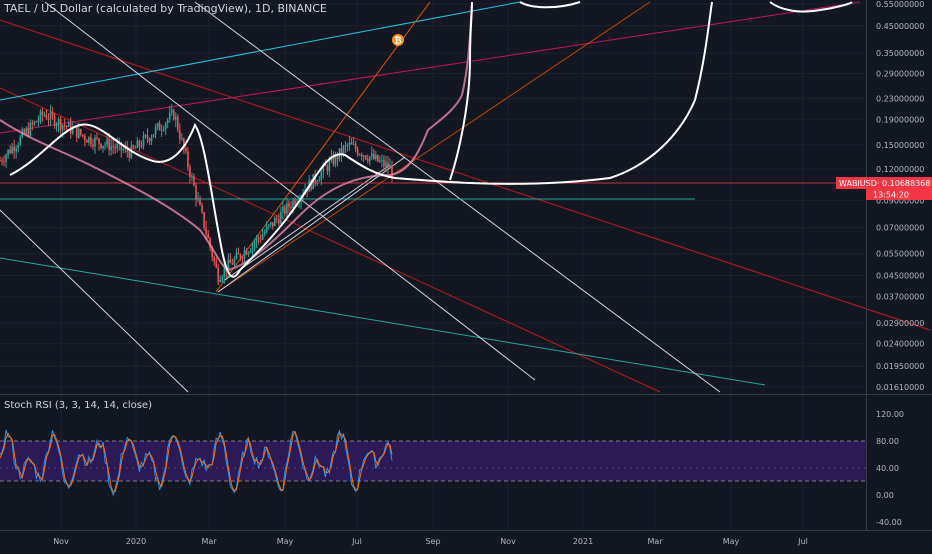 The height and width of the screenshot is (554, 932). I want to click on price-tick-label: 0.23000000, so click(900, 99).